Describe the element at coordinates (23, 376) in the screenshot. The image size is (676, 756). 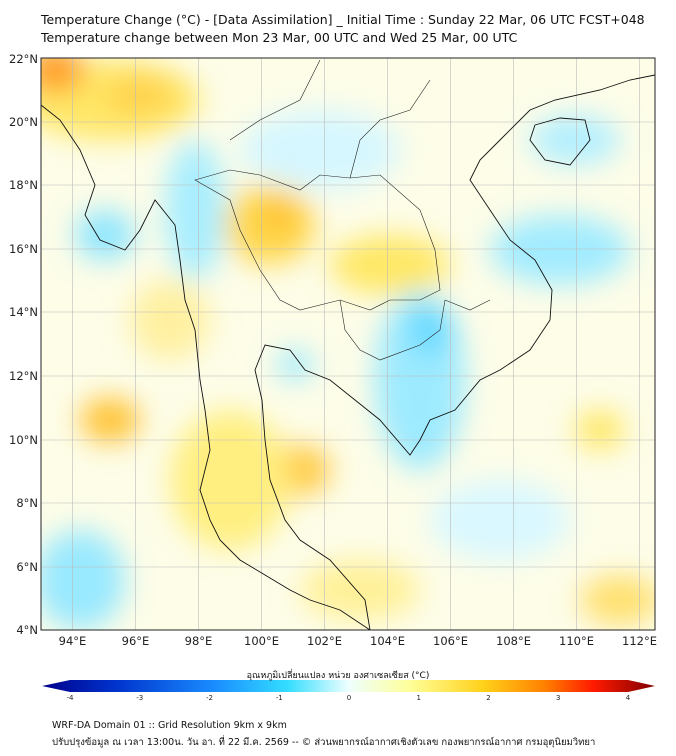
I see `lat-label: 12°N` at that location.